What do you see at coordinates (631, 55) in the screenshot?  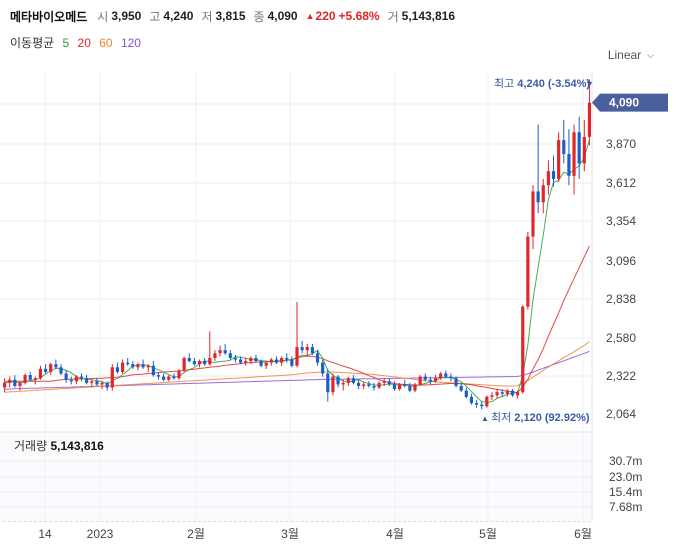 I see `scale-toggle: Linear ⌵` at bounding box center [631, 55].